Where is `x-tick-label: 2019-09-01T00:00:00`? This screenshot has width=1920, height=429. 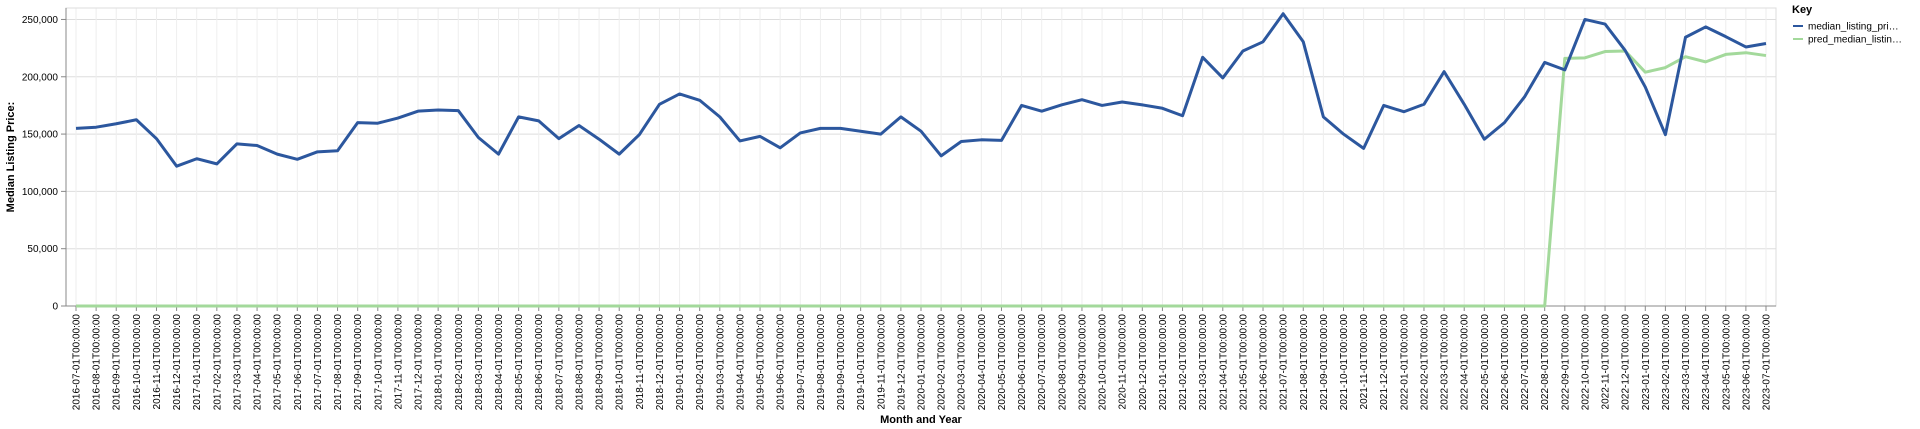
x-tick-label: 2019-09-01T00:00:00 is located at coordinates (841, 362).